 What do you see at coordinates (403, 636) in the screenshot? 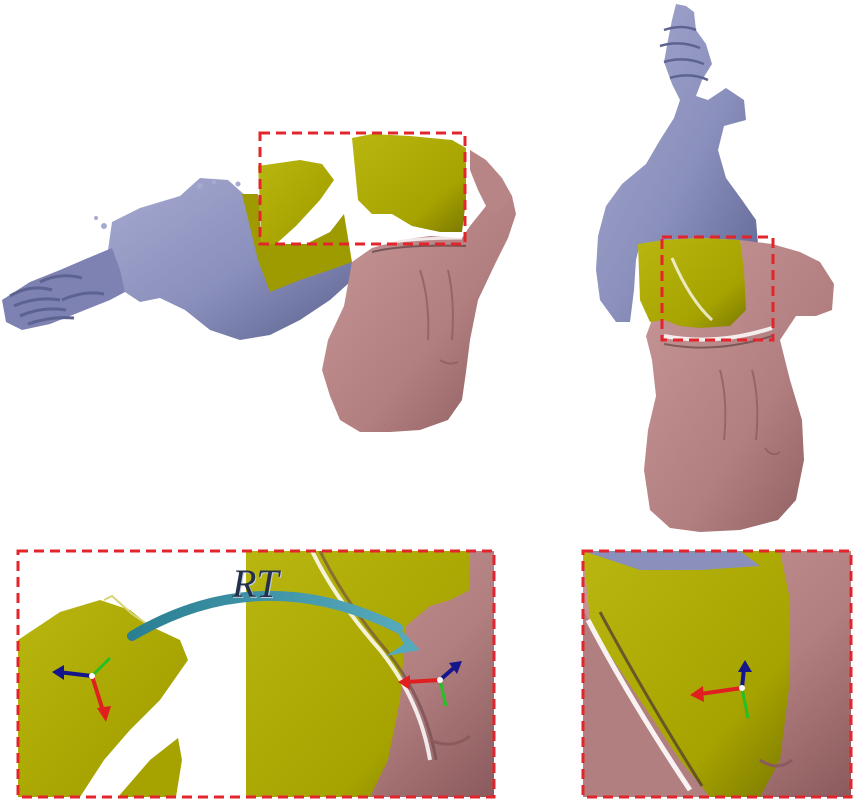
I see `rt-arrow-head` at bounding box center [403, 636].